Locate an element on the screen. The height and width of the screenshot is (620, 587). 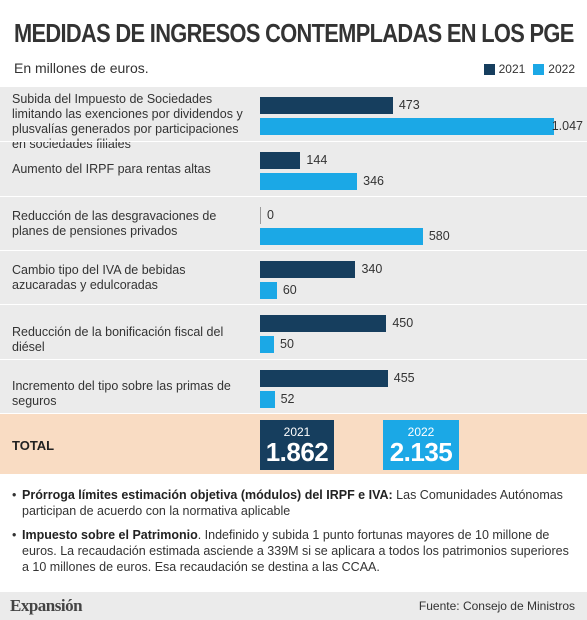
note-bold: Impuesto sobre el Patrimonio is located at coordinates (110, 535).